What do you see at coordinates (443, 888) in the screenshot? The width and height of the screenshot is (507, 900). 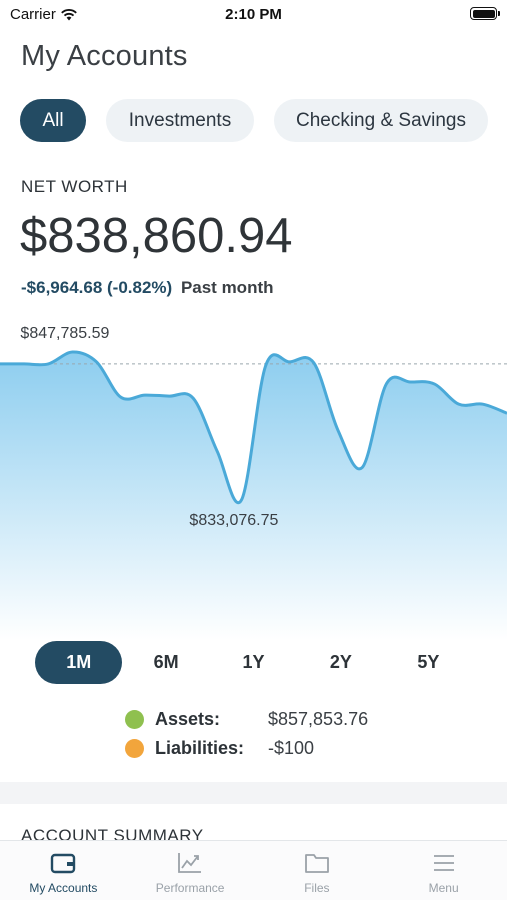 I see `tab-menu-label: Menu` at bounding box center [443, 888].